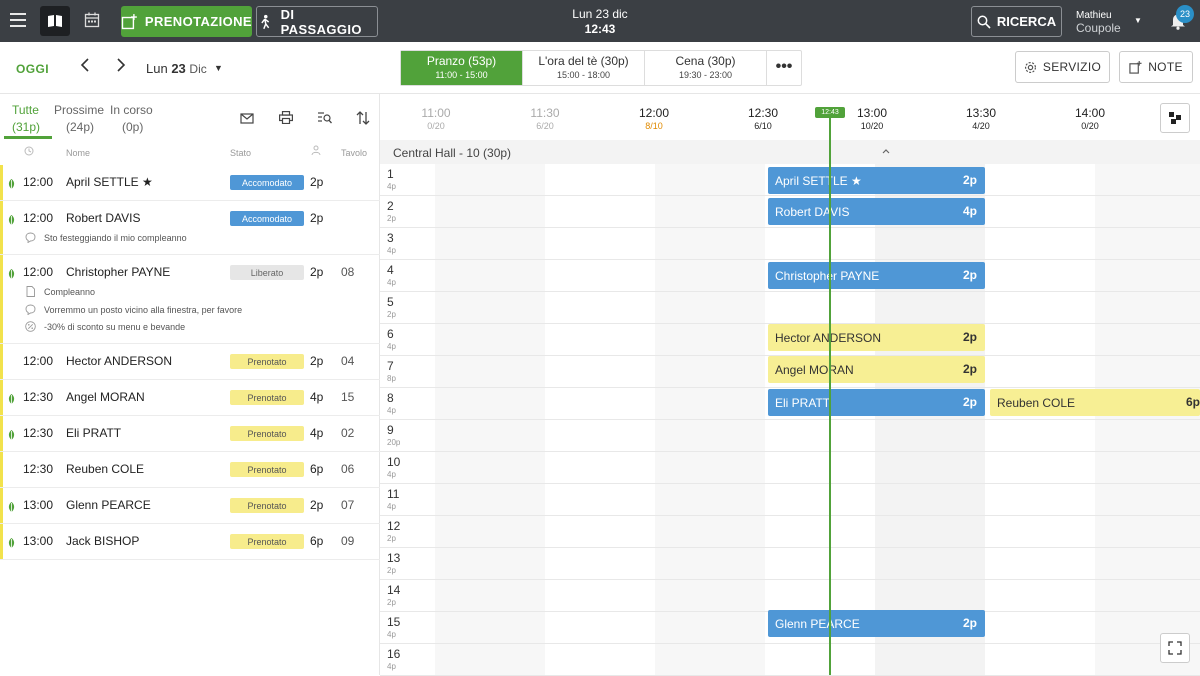 This screenshot has width=1200, height=676. Describe the element at coordinates (247, 120) in the screenshot. I see `mail-icon` at that location.